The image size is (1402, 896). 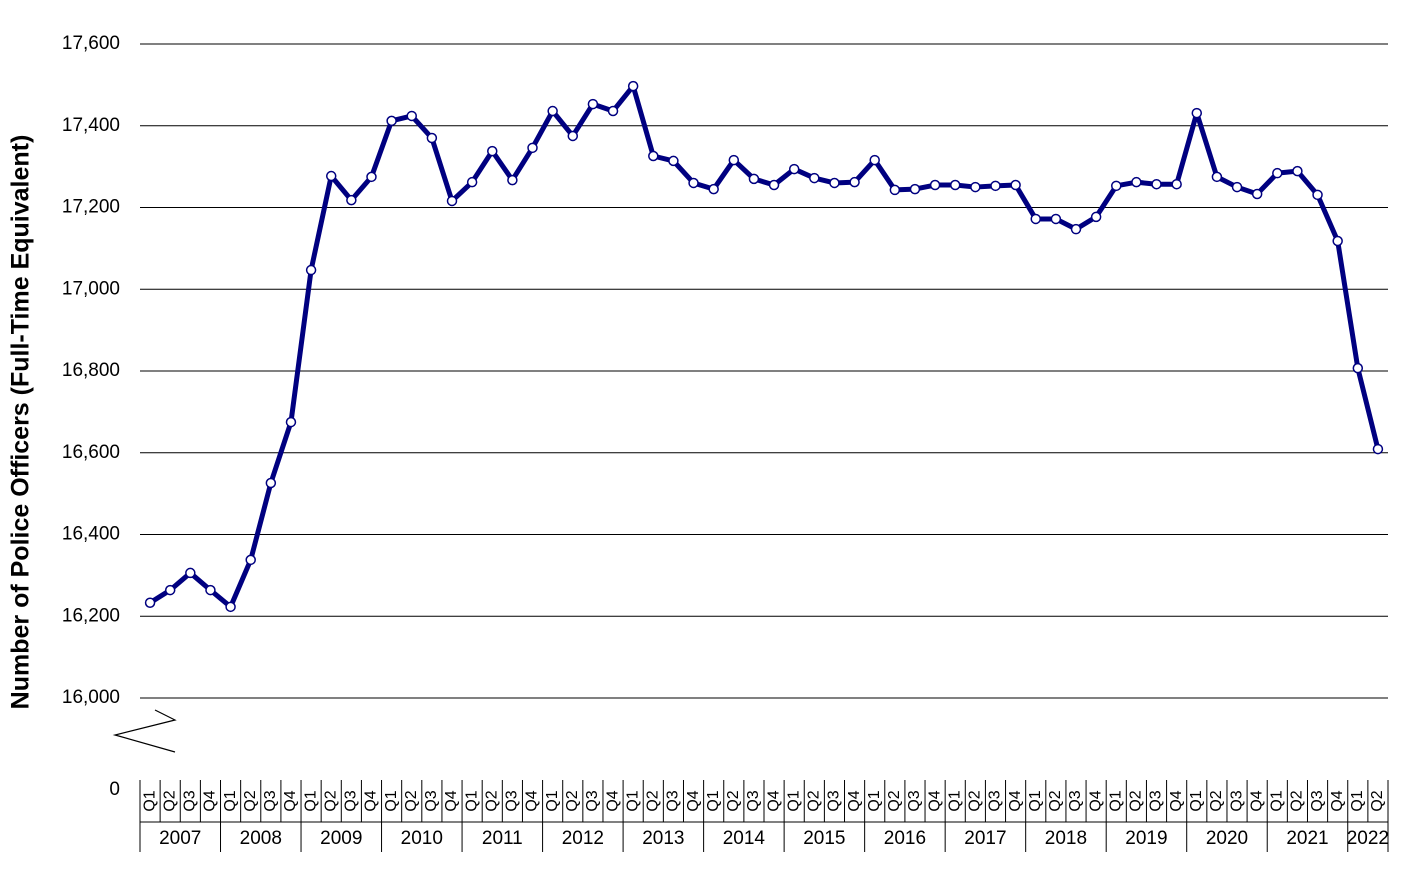 I want to click on year-label: 2009, so click(x=341, y=838).